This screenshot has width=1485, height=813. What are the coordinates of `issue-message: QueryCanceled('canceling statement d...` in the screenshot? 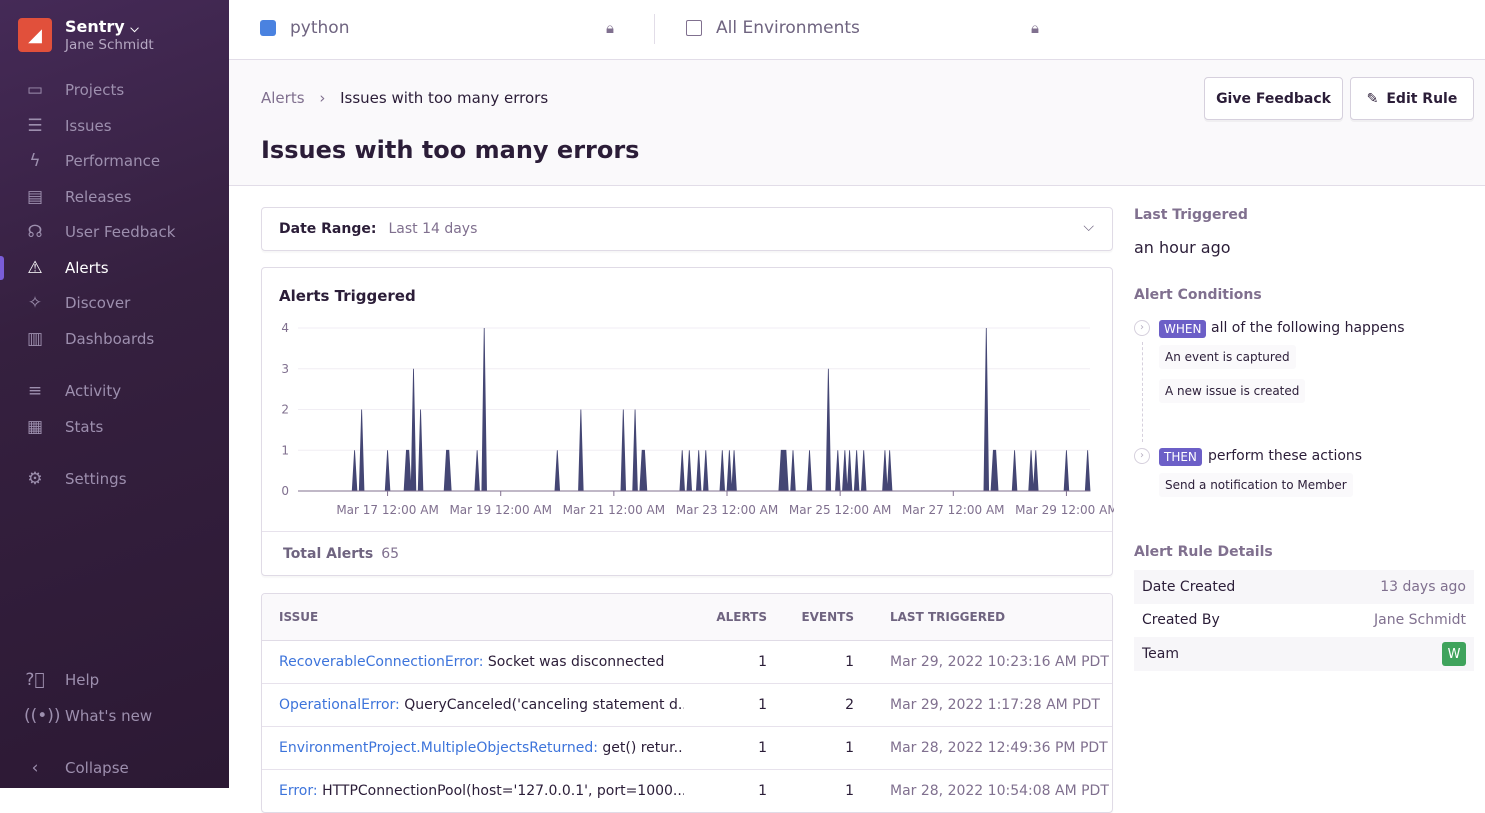 It's located at (544, 705).